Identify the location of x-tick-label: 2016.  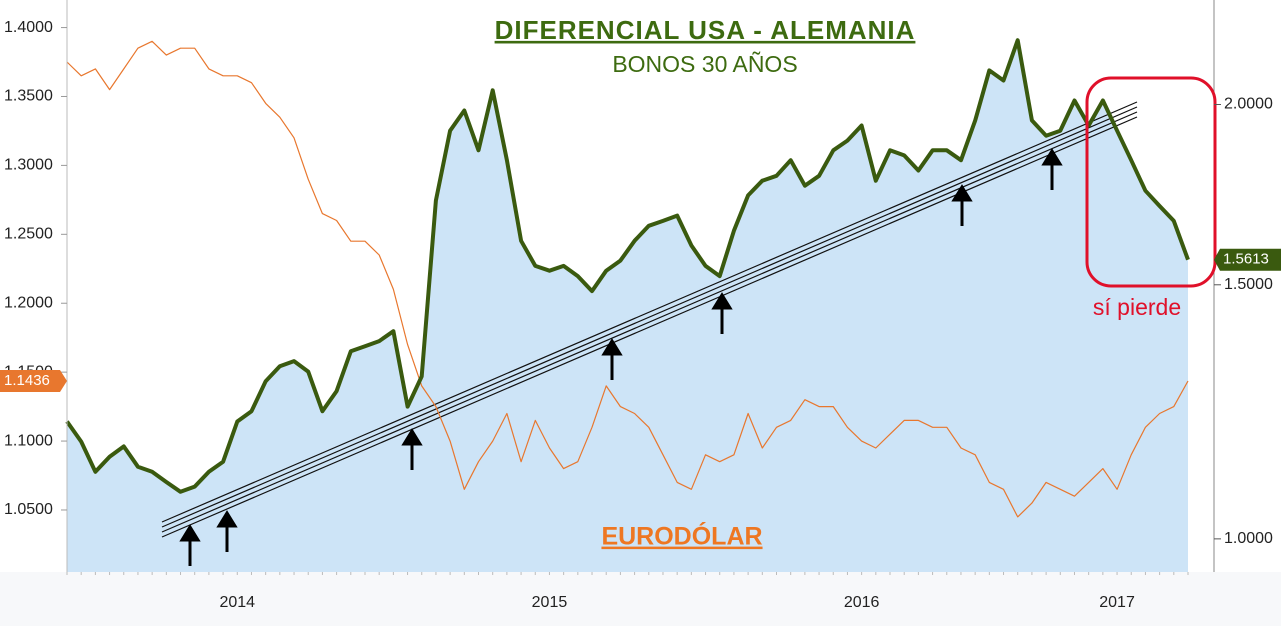
(862, 602).